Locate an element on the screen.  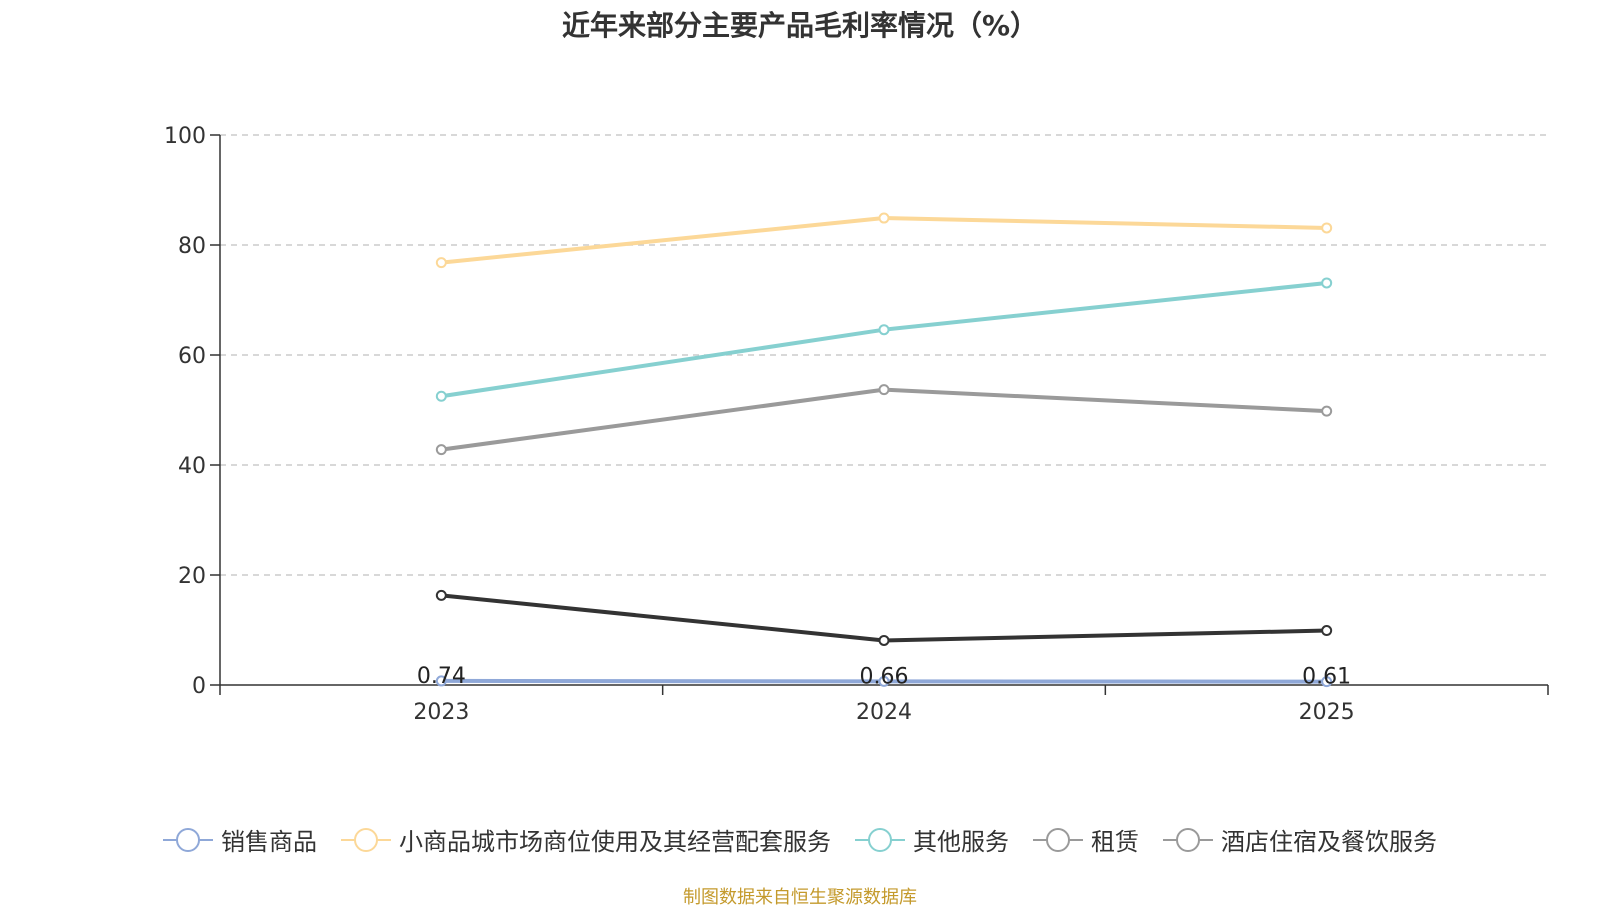
legend-label: 其他服务 is located at coordinates (961, 842).